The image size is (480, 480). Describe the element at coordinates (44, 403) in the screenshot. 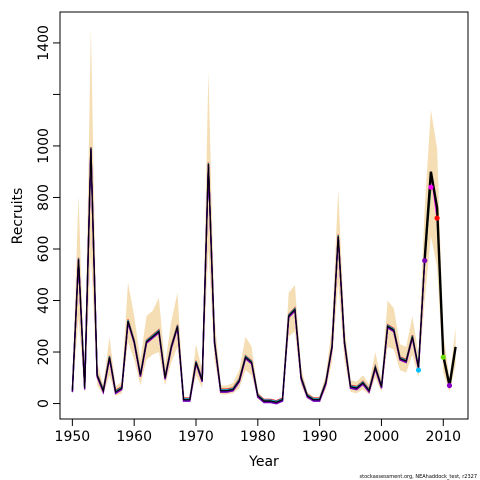

I see `y-tick-label-0: 0` at that location.